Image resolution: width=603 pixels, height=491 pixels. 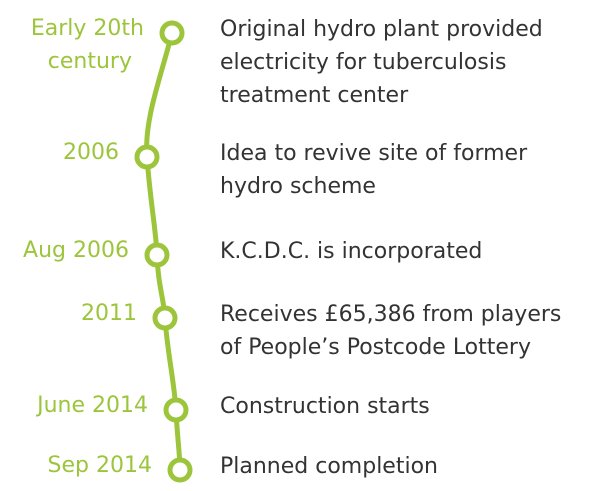 I want to click on event-description: Original hydro plant provided, so click(x=381, y=29).